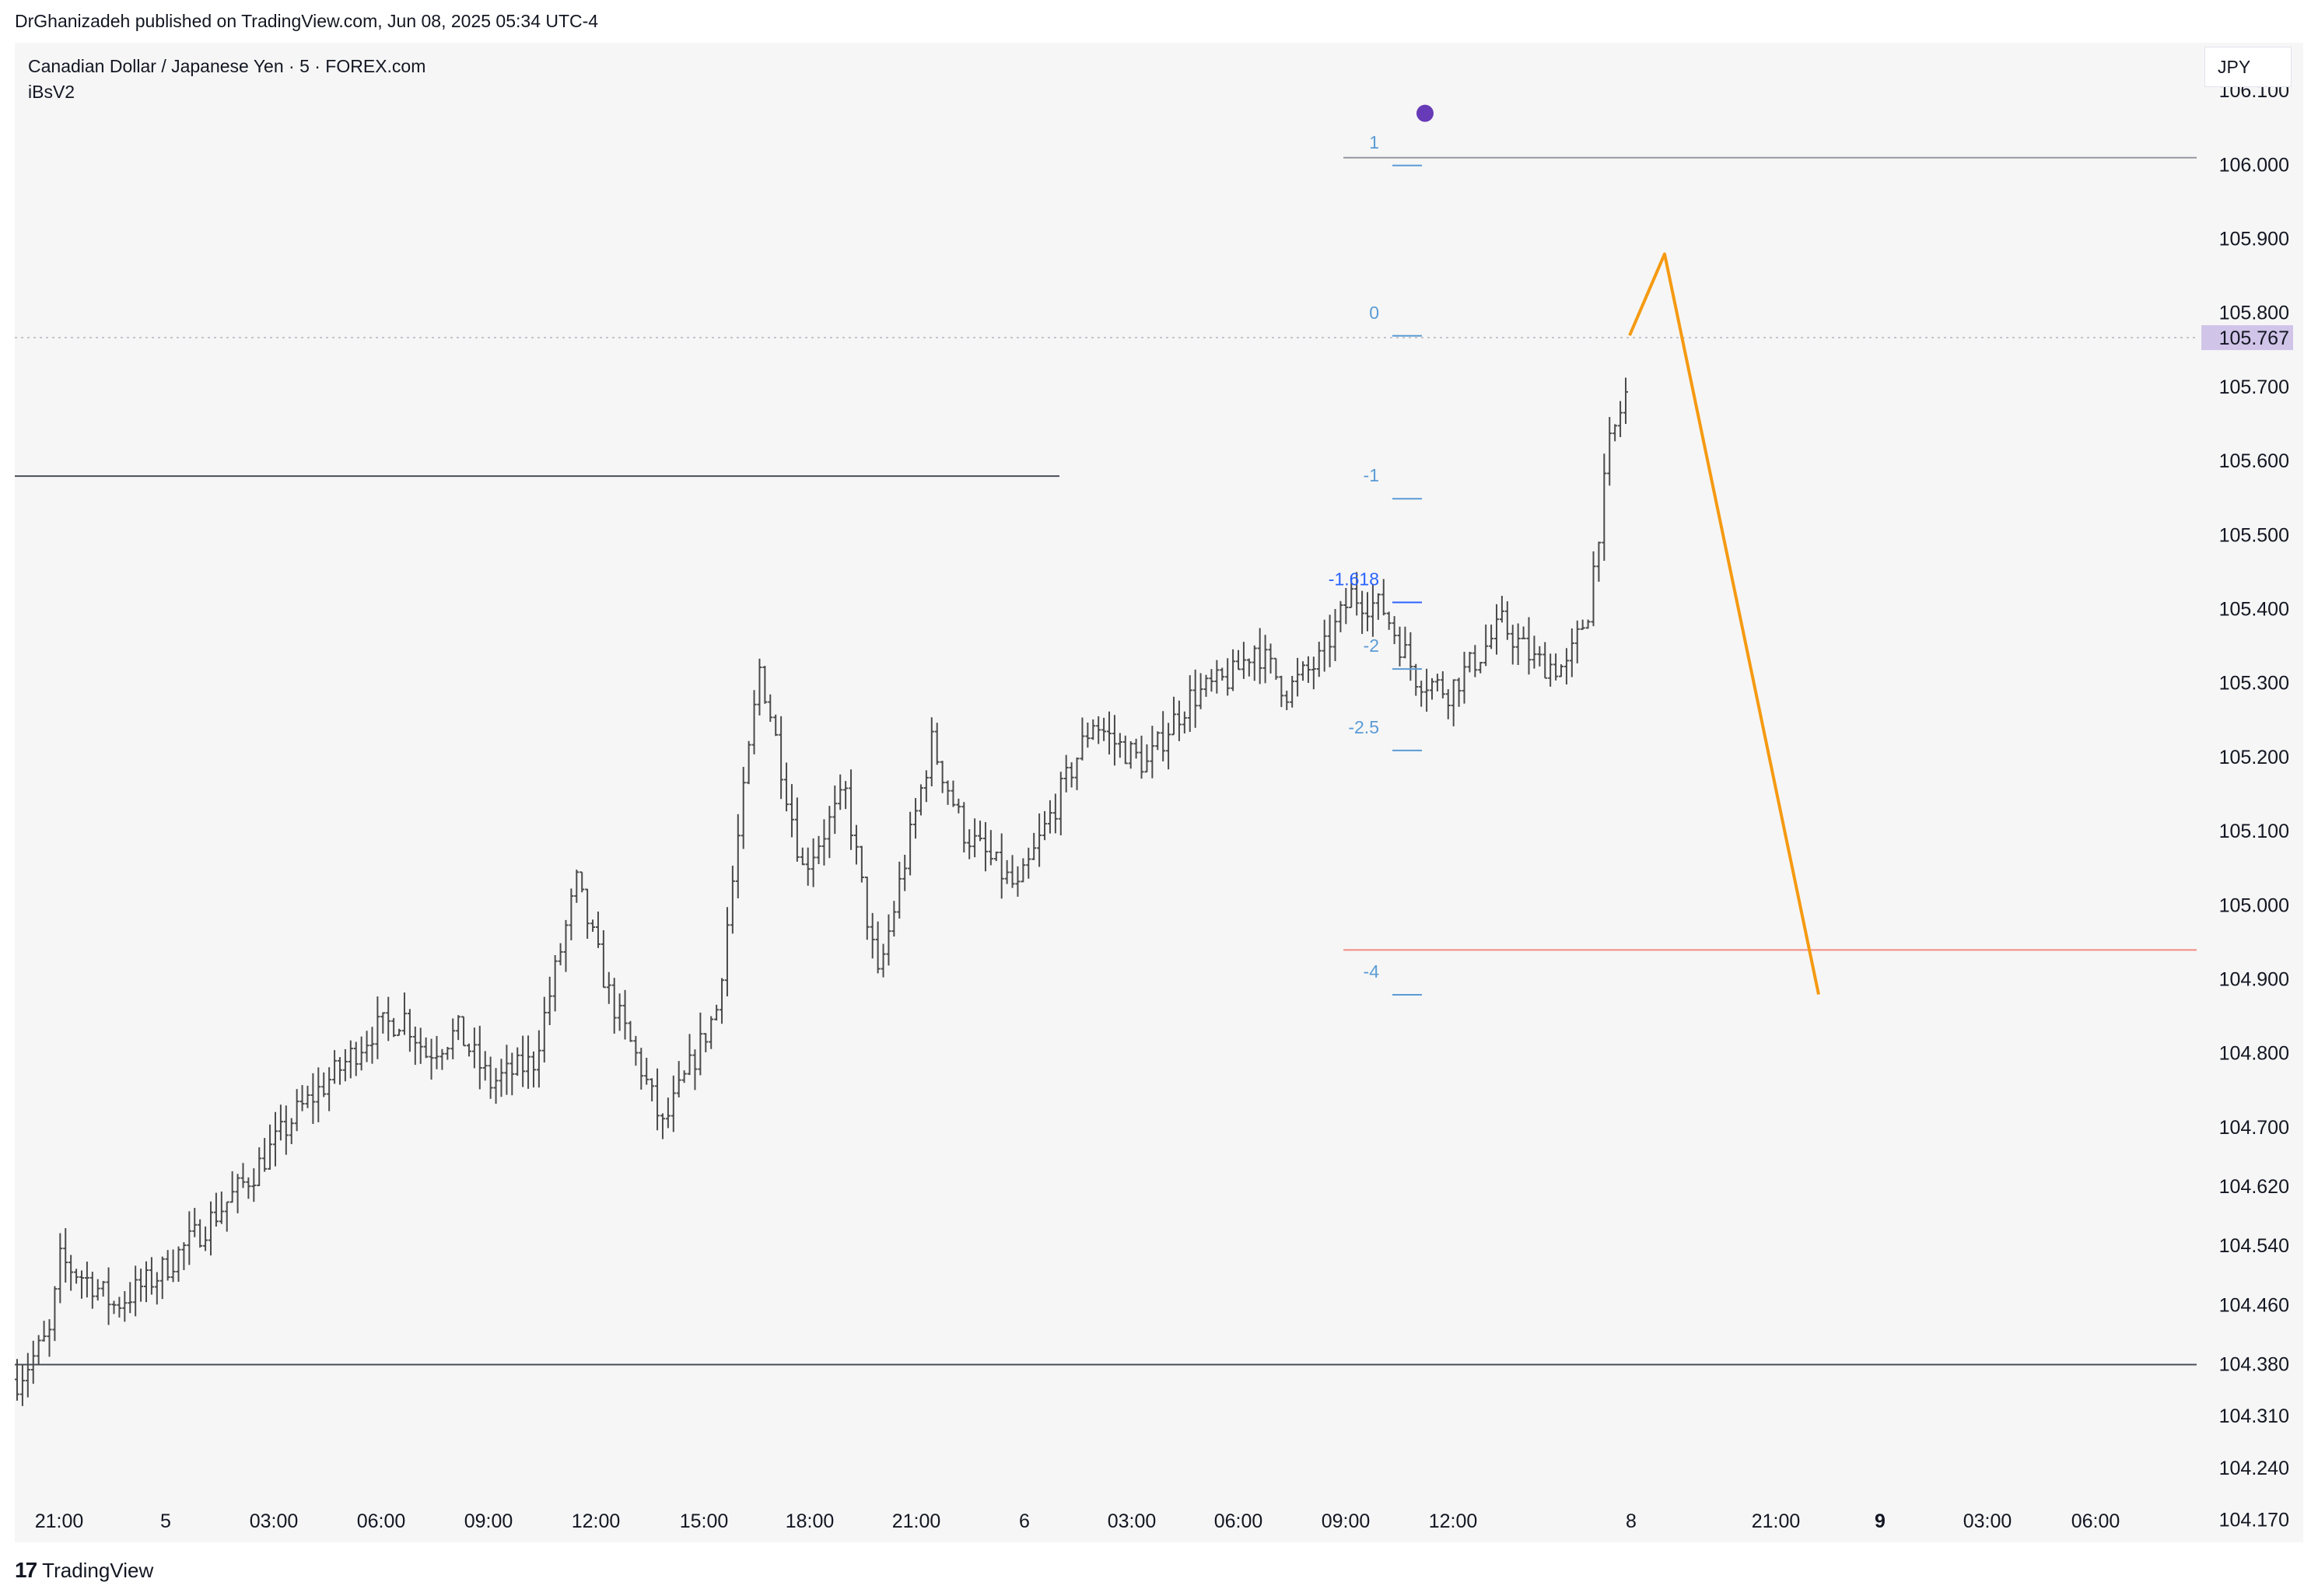 This screenshot has height=1596, width=2318. What do you see at coordinates (1880, 1521) in the screenshot?
I see `time-axis-label: 9` at bounding box center [1880, 1521].